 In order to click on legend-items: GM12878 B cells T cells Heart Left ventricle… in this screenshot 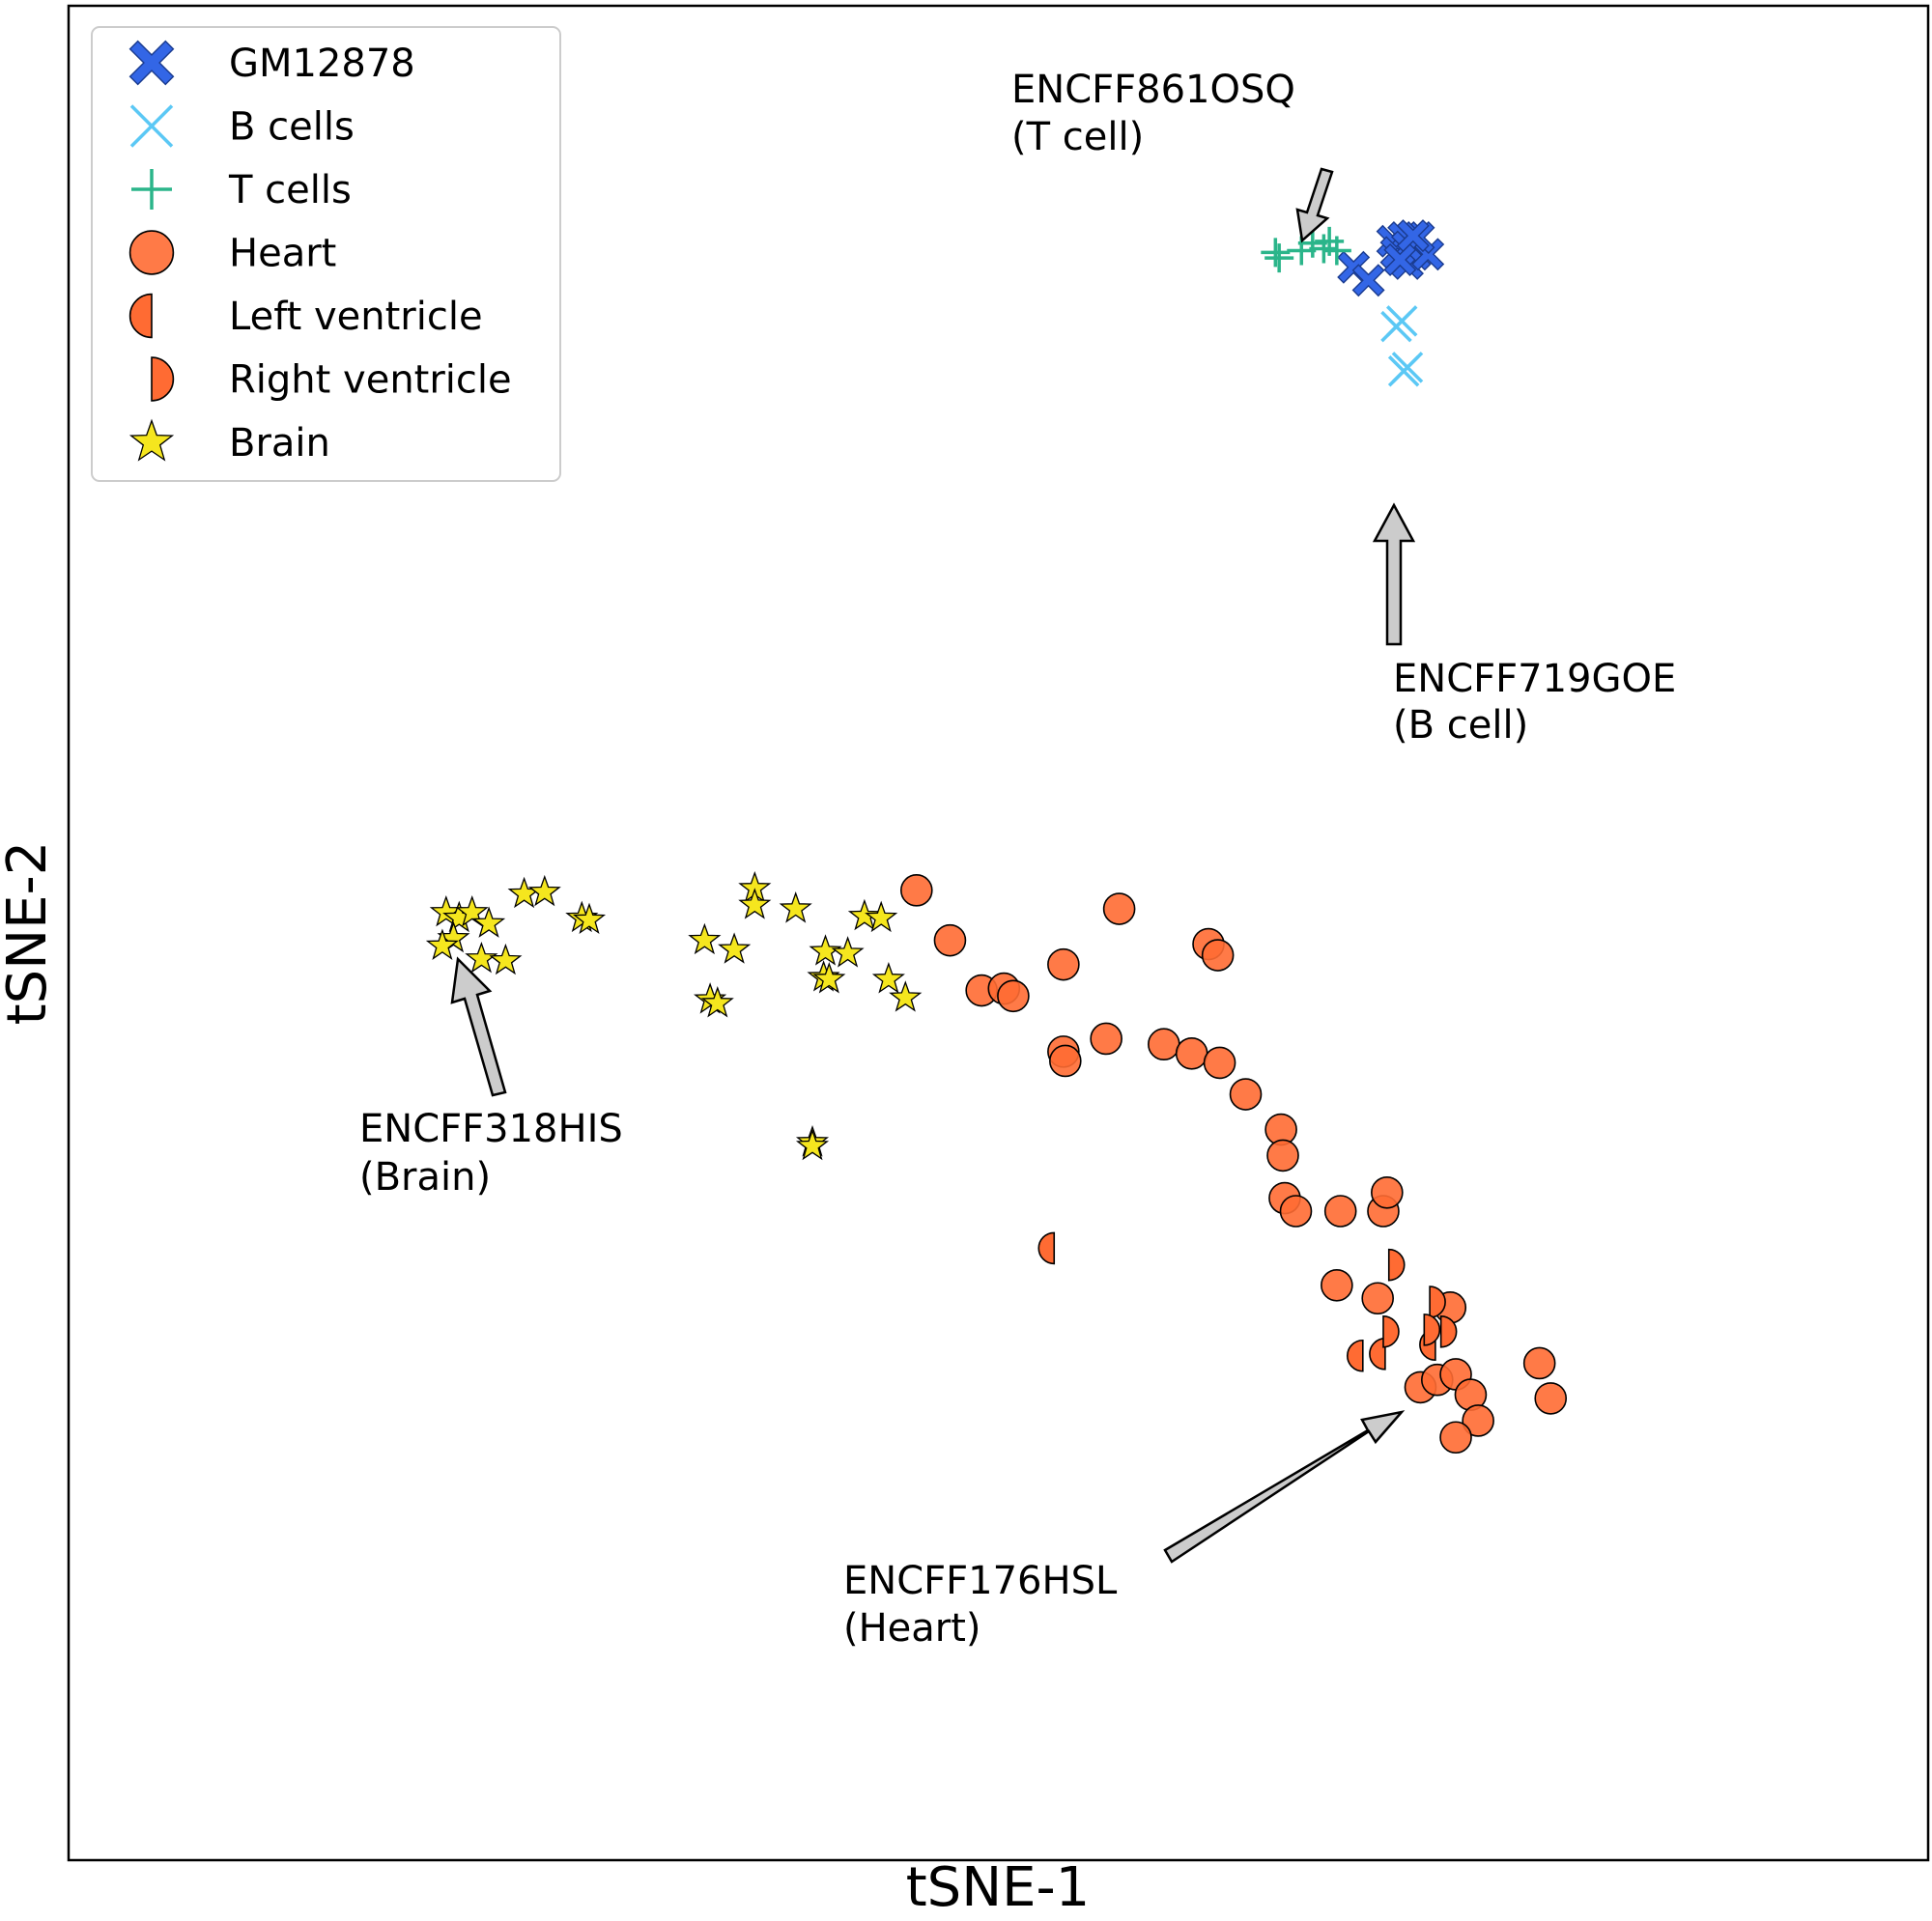, I will do `click(320, 253)`.